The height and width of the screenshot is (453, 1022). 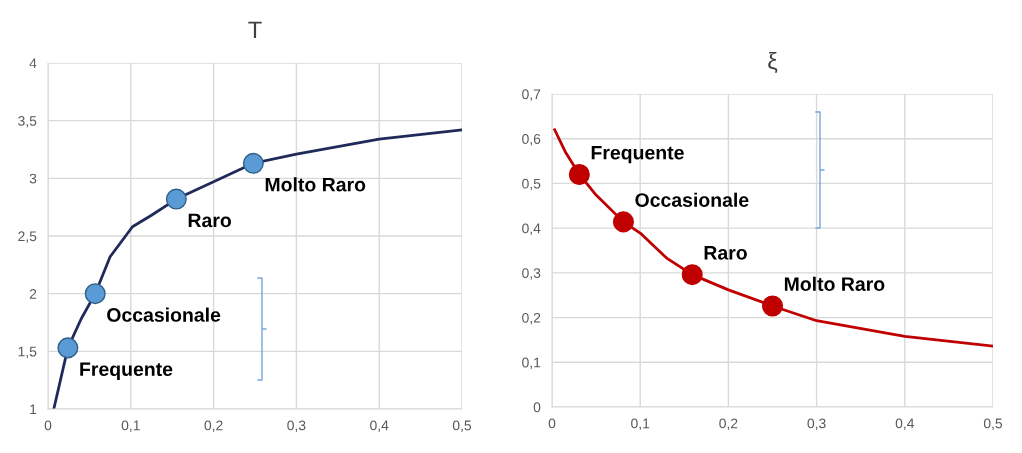 What do you see at coordinates (531, 363) in the screenshot?
I see `y-tick-label: 0,1` at bounding box center [531, 363].